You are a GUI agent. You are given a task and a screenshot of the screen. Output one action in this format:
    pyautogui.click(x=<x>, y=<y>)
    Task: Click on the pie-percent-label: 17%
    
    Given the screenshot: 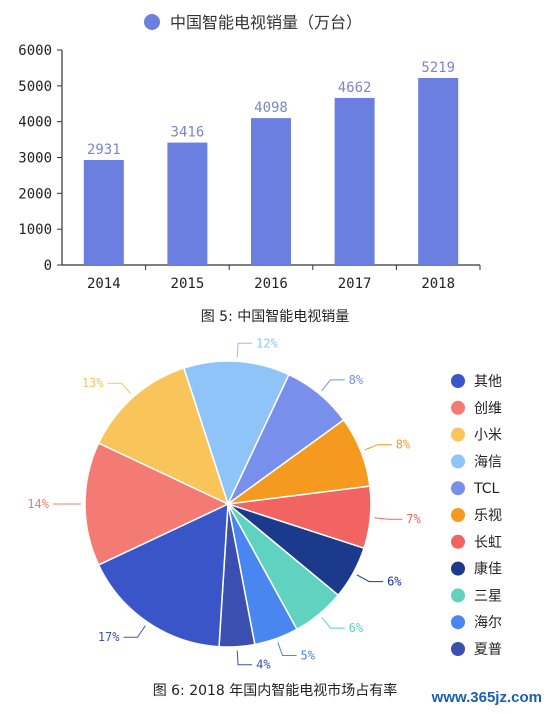 What is the action you would take?
    pyautogui.click(x=109, y=637)
    